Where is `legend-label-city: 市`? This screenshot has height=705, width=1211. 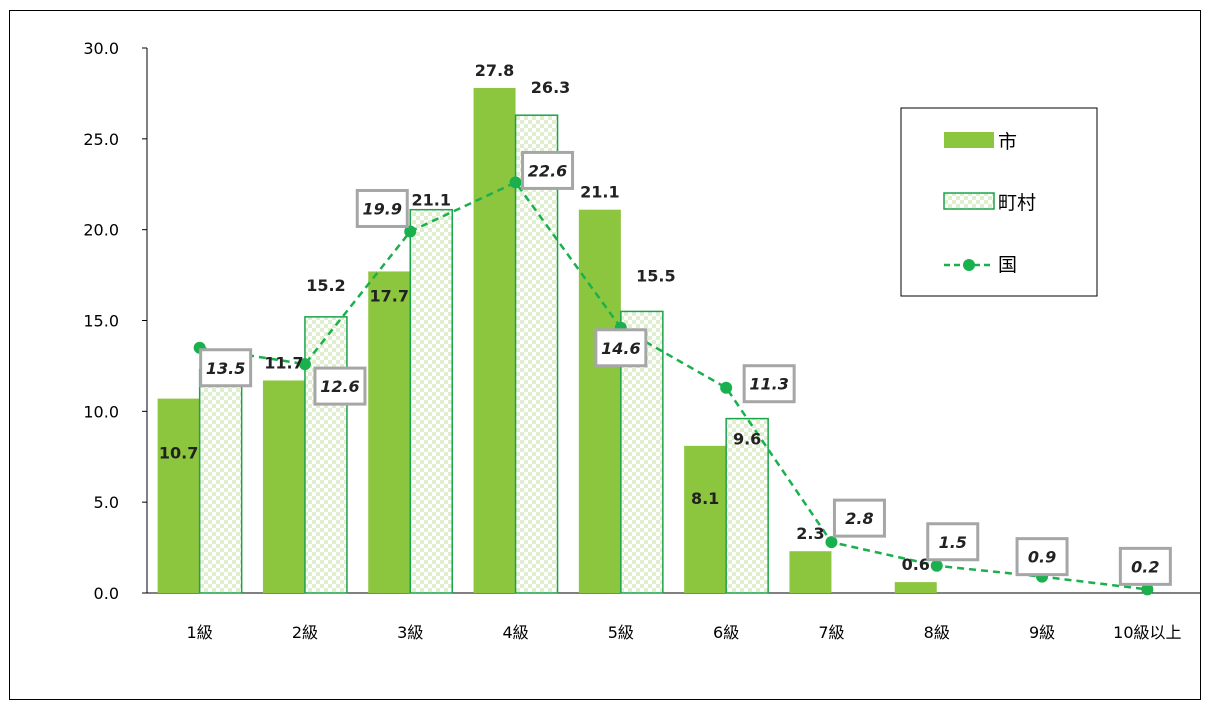 legend-label-city: 市 is located at coordinates (1007, 142).